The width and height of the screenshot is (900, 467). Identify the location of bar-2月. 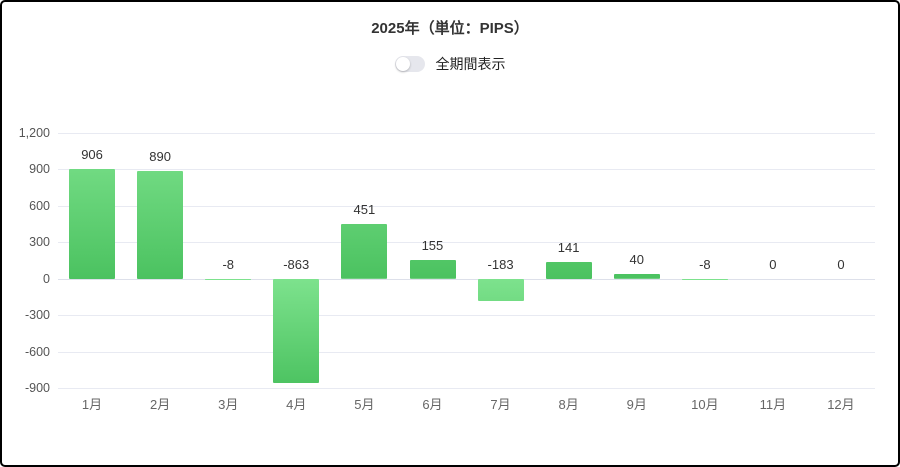
(160, 224).